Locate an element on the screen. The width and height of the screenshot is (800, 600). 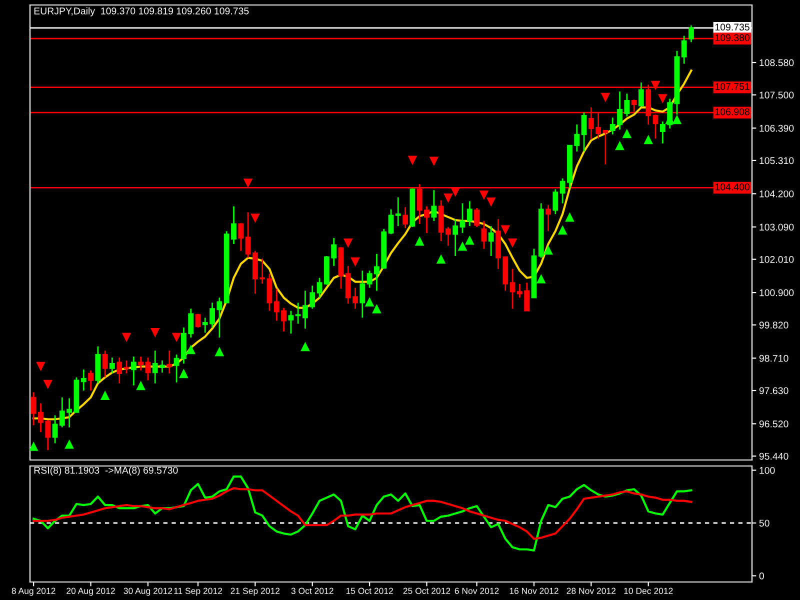
x-tick-label: 21 Sep 2012 is located at coordinates (255, 592).